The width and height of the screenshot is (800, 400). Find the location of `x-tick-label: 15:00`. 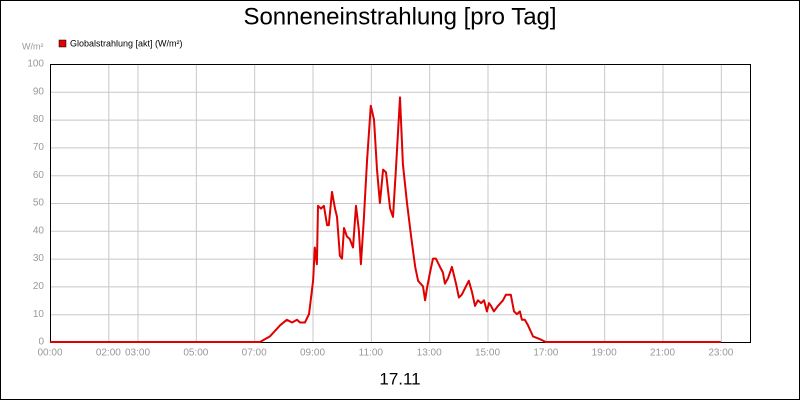

x-tick-label: 15:00 is located at coordinates (487, 353).